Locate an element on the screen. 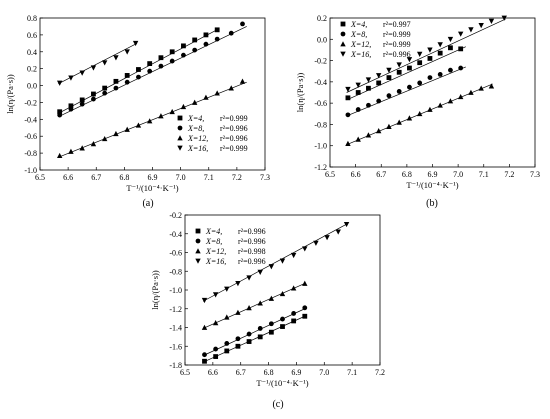 This screenshot has height=419, width=550. legend-label: X=8, is located at coordinates (358, 34).